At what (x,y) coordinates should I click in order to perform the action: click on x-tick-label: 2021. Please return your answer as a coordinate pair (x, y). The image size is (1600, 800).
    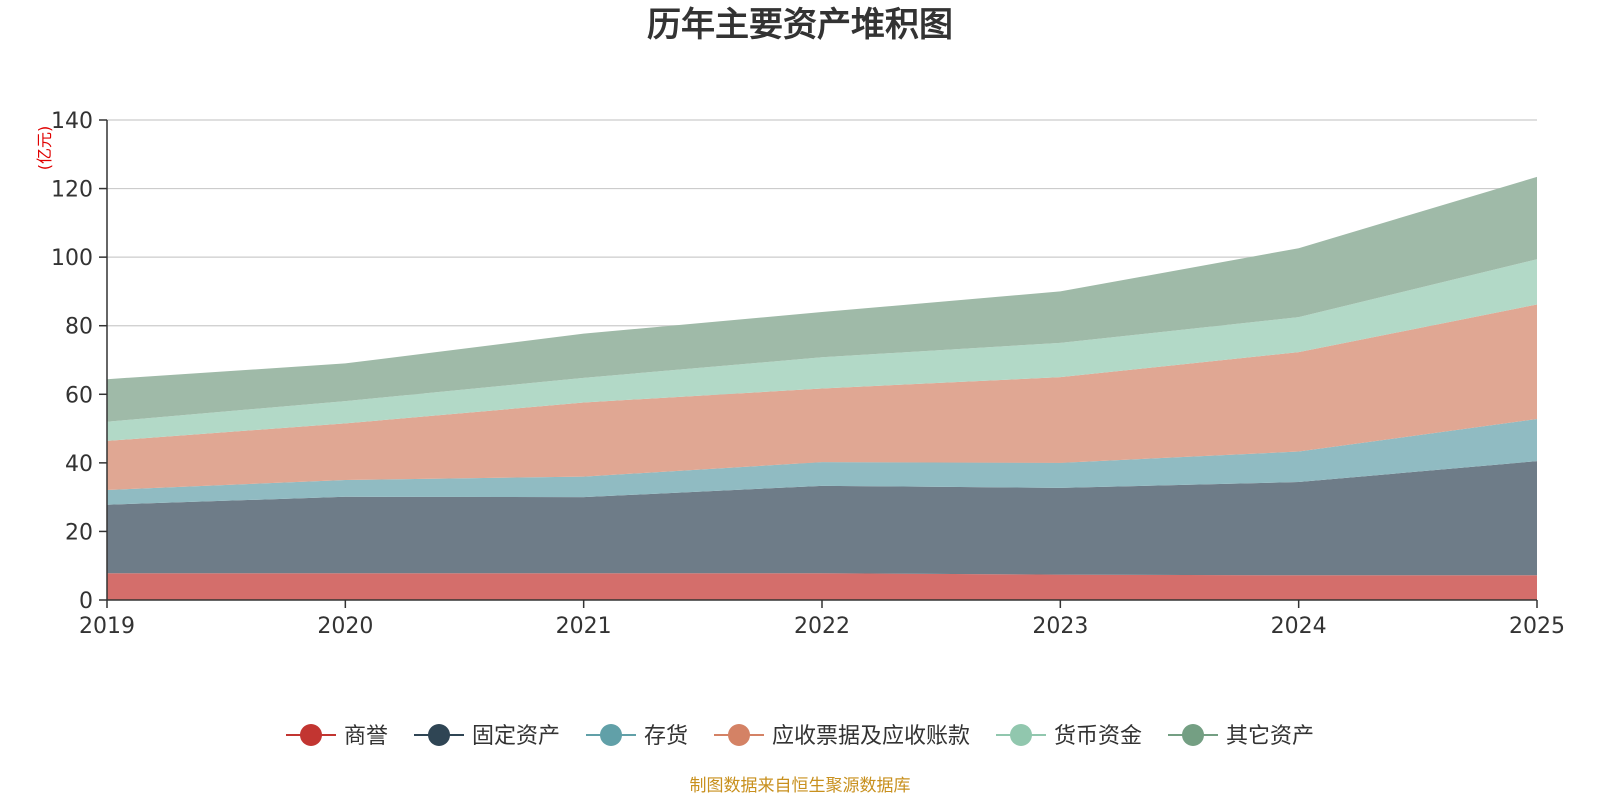
    Looking at the image, I should click on (584, 626).